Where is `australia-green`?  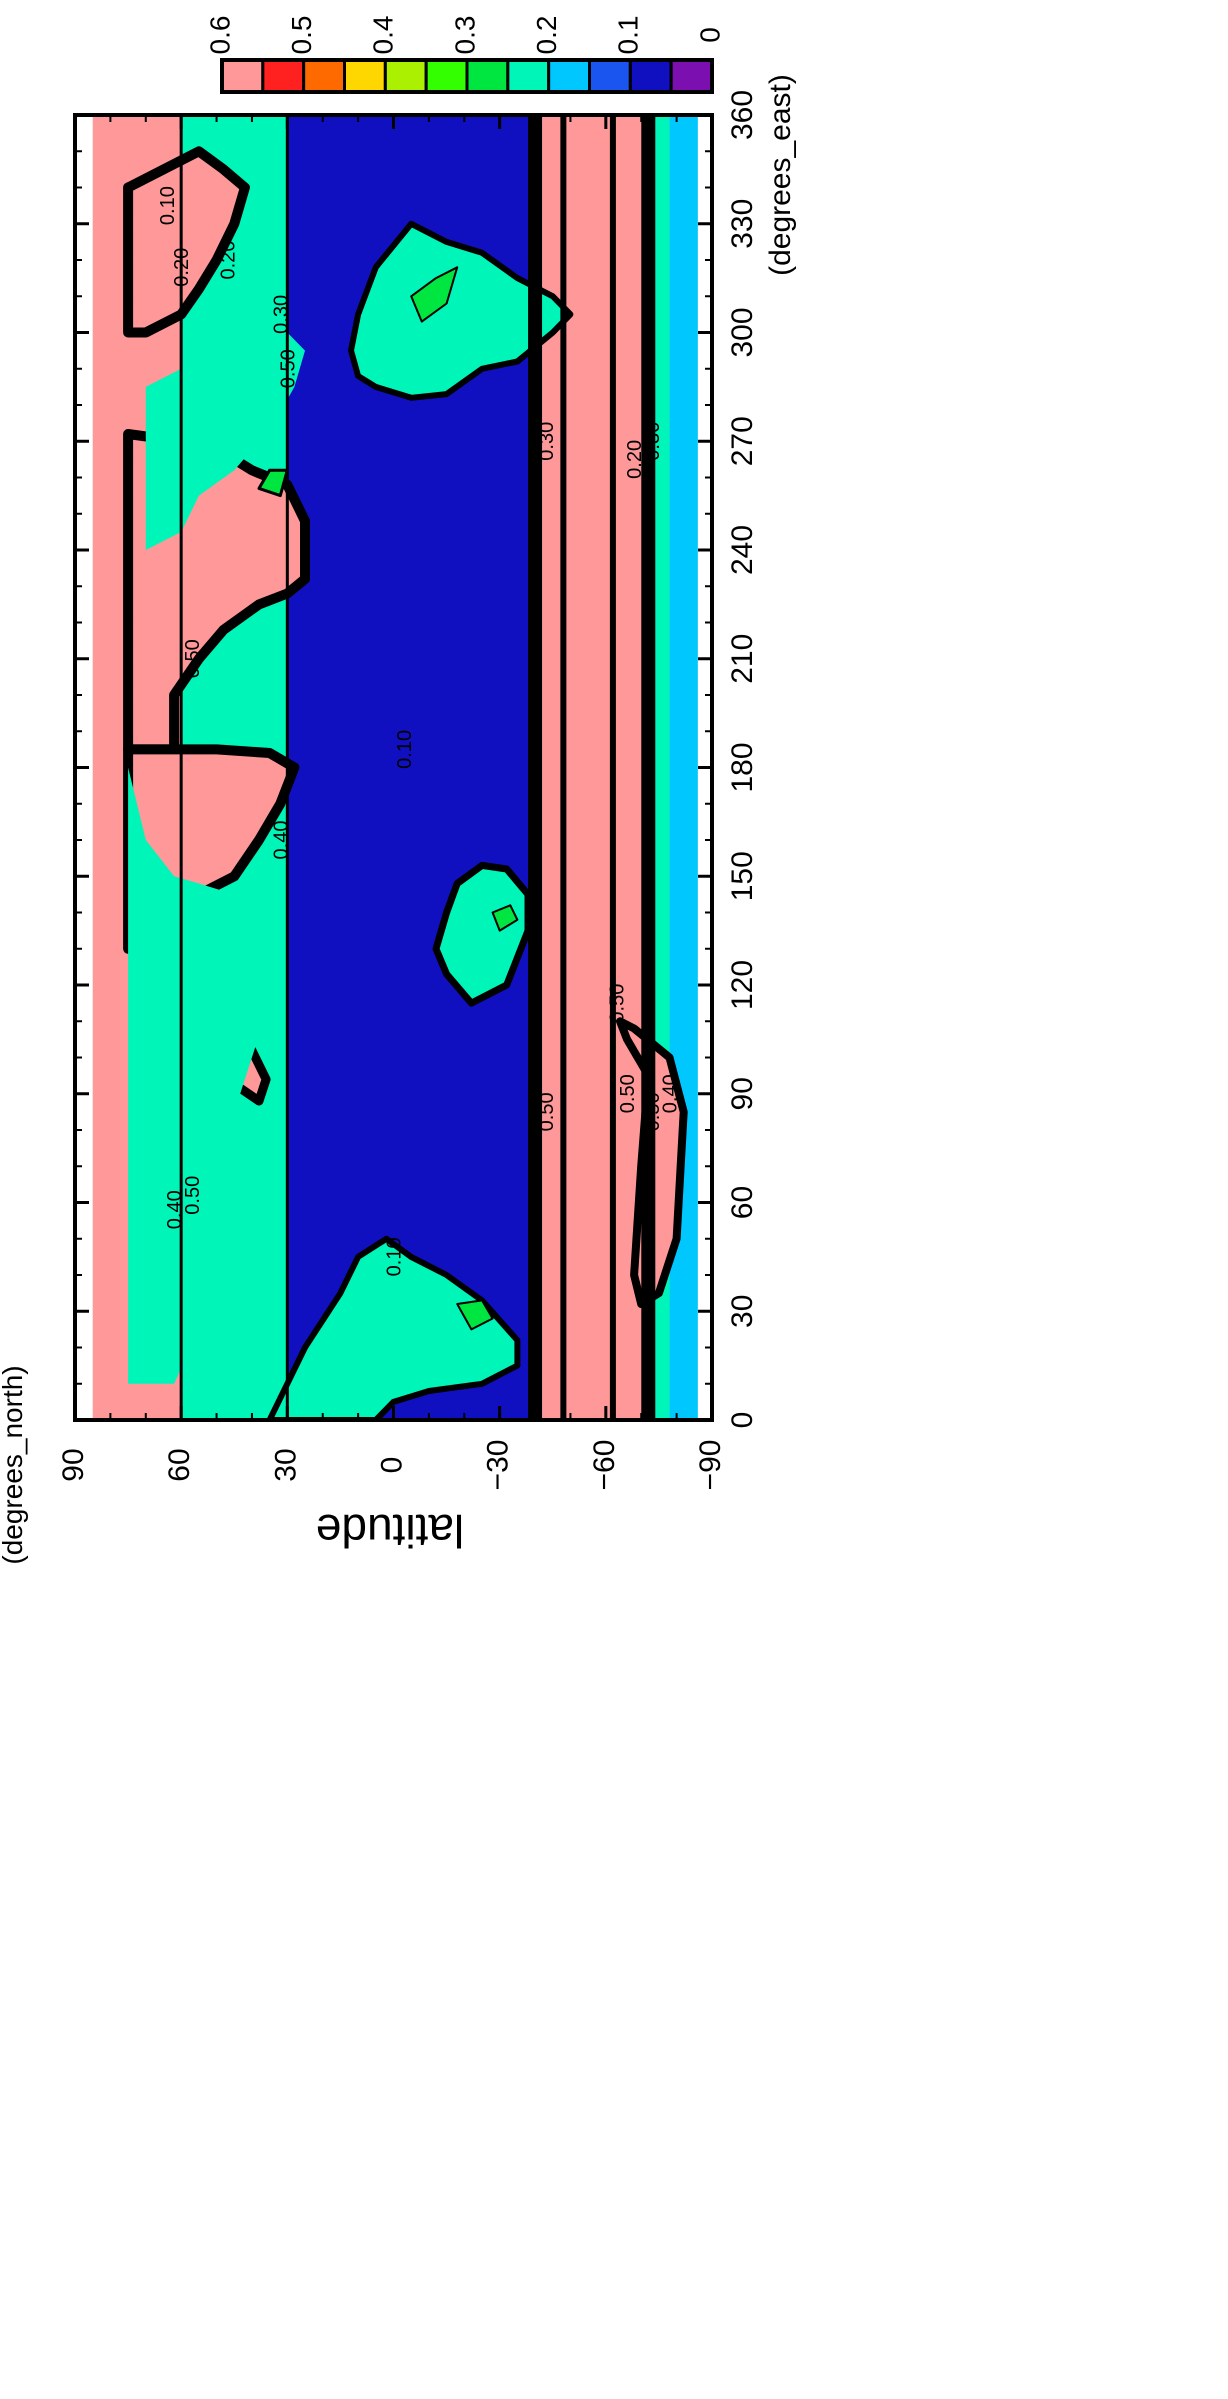
australia-green is located at coordinates (505, 918).